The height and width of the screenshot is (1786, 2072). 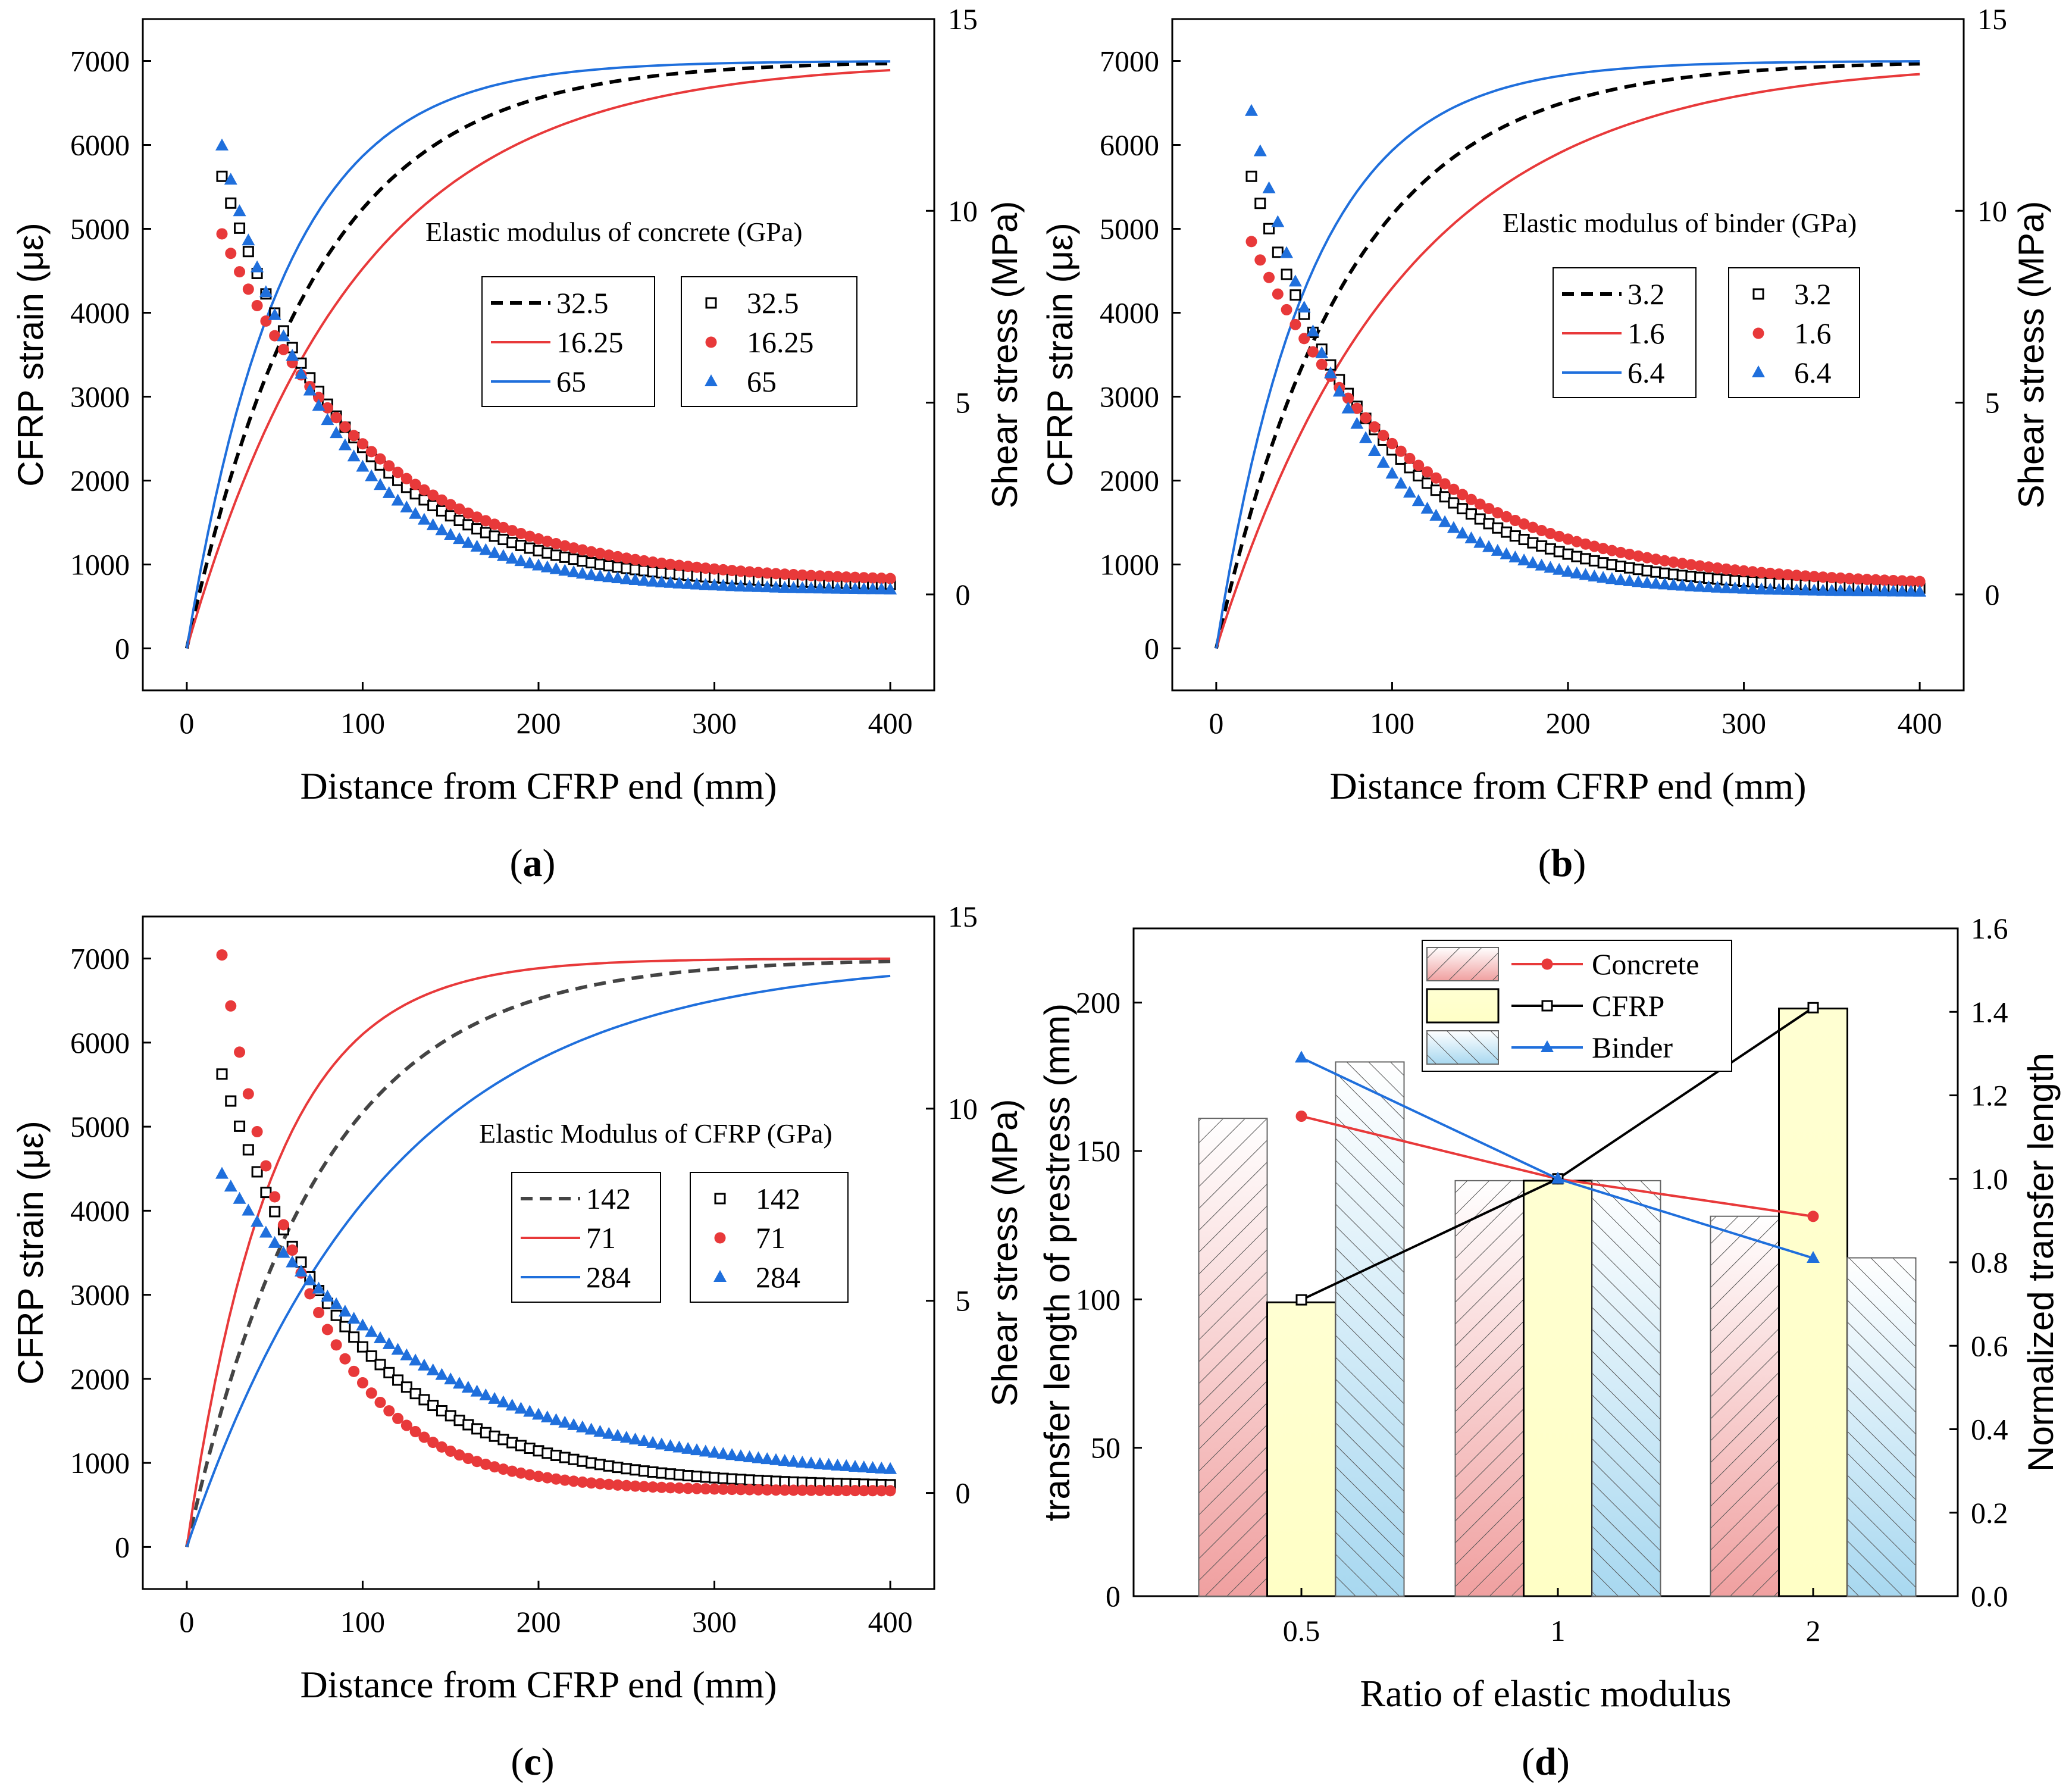 I want to click on x-tick-label: 200, so click(x=539, y=1621).